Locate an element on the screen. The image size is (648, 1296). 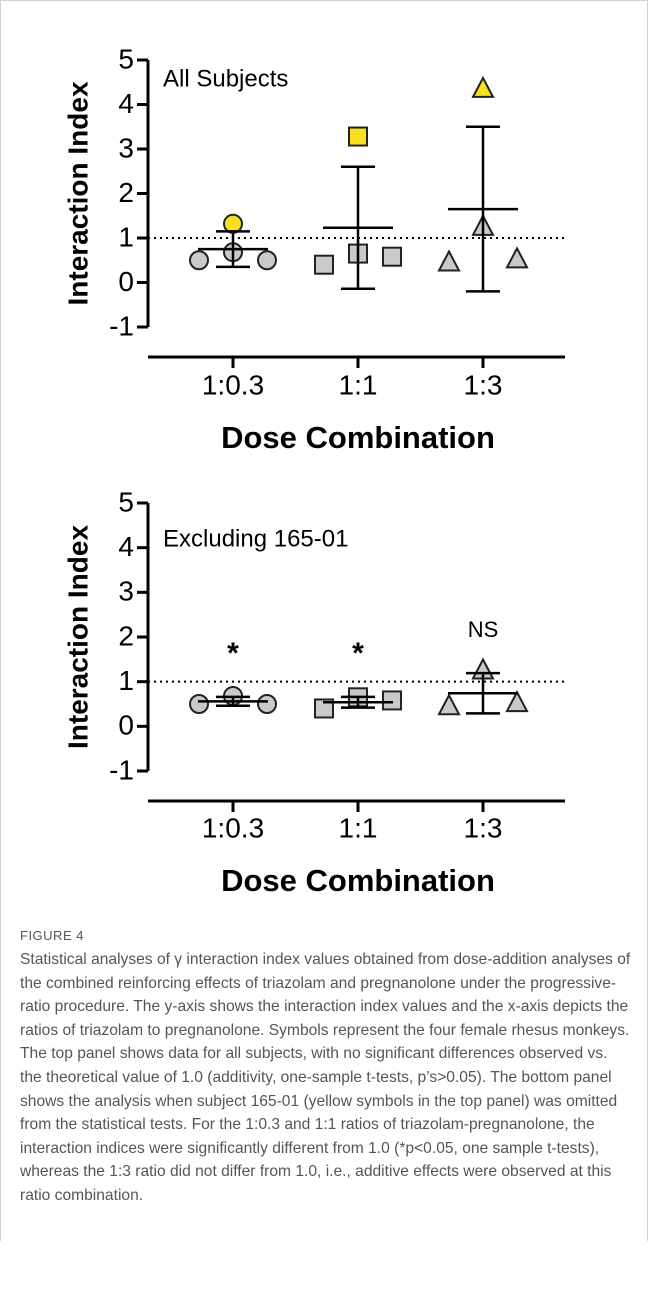
annotation: Excluding 165-01 is located at coordinates (255, 538).